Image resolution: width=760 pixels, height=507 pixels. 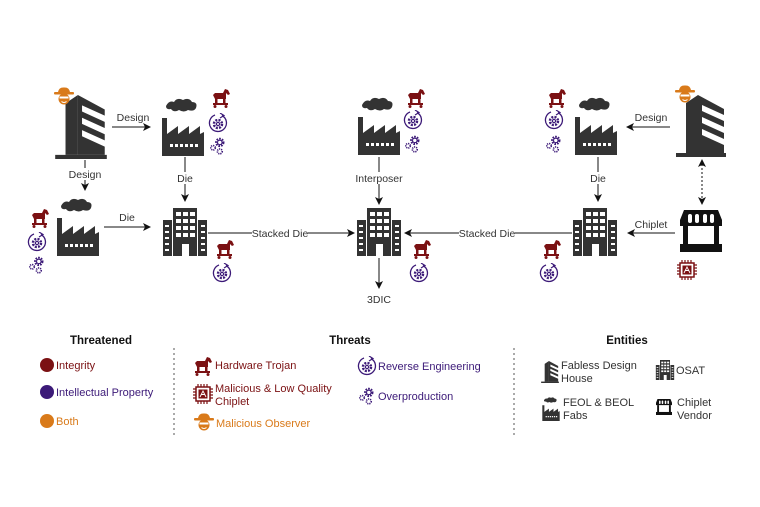 I want to click on interposer-fab, so click(x=379, y=126).